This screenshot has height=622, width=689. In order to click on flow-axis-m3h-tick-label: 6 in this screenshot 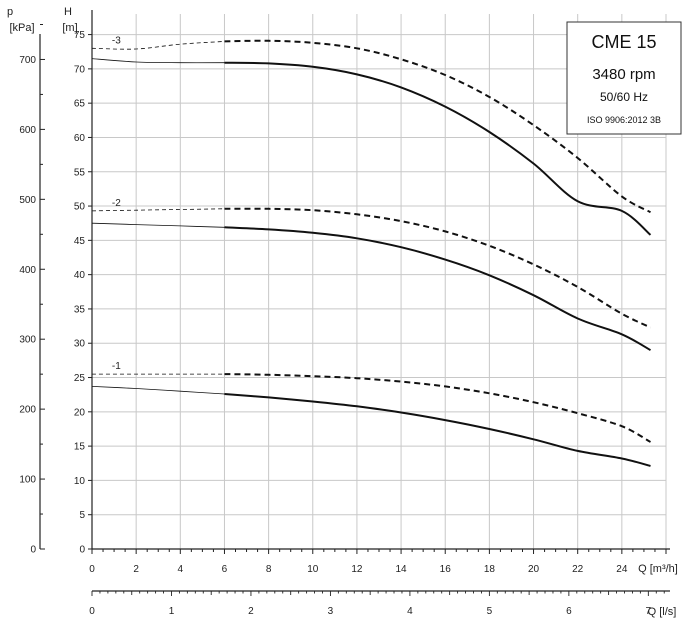, I will do `click(225, 569)`.